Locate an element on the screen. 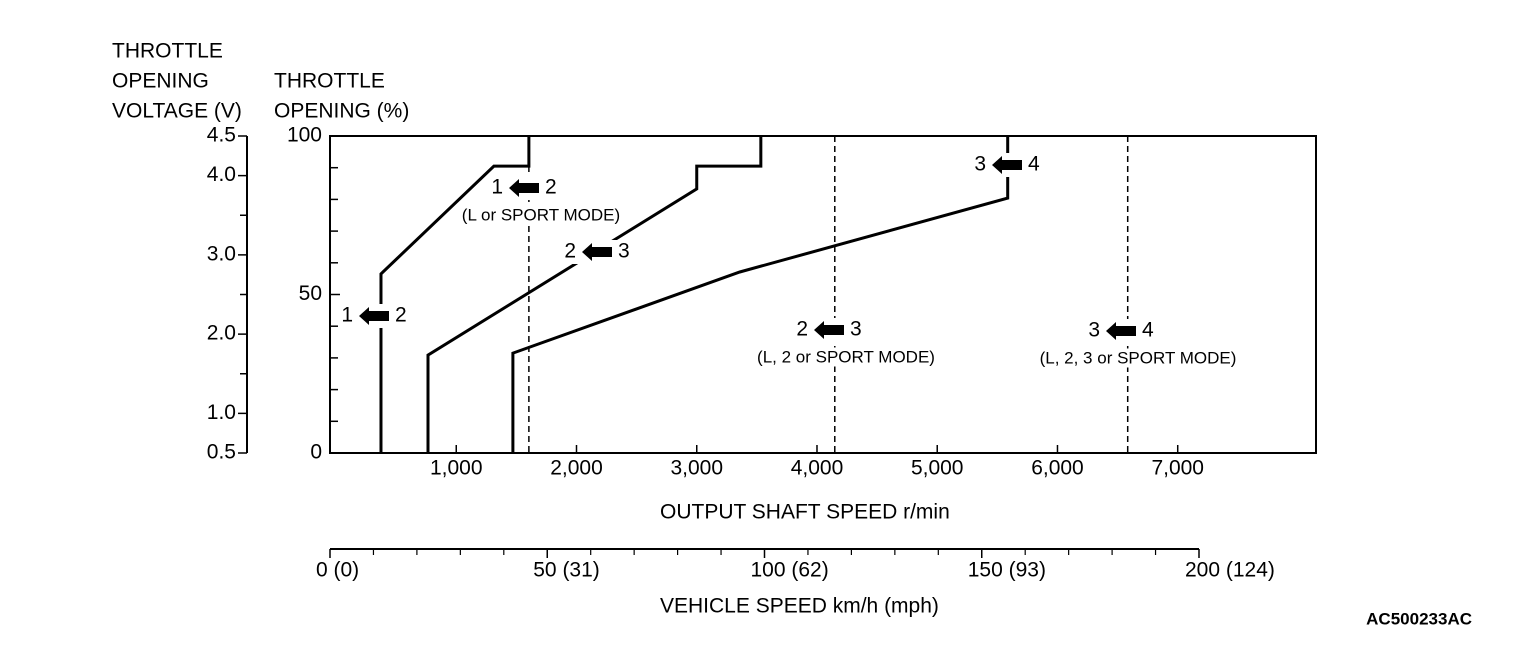 Image resolution: width=1536 pixels, height=658 pixels. x-axis-title: OUTPUT SHAFT SPEED r/min is located at coordinates (805, 512).